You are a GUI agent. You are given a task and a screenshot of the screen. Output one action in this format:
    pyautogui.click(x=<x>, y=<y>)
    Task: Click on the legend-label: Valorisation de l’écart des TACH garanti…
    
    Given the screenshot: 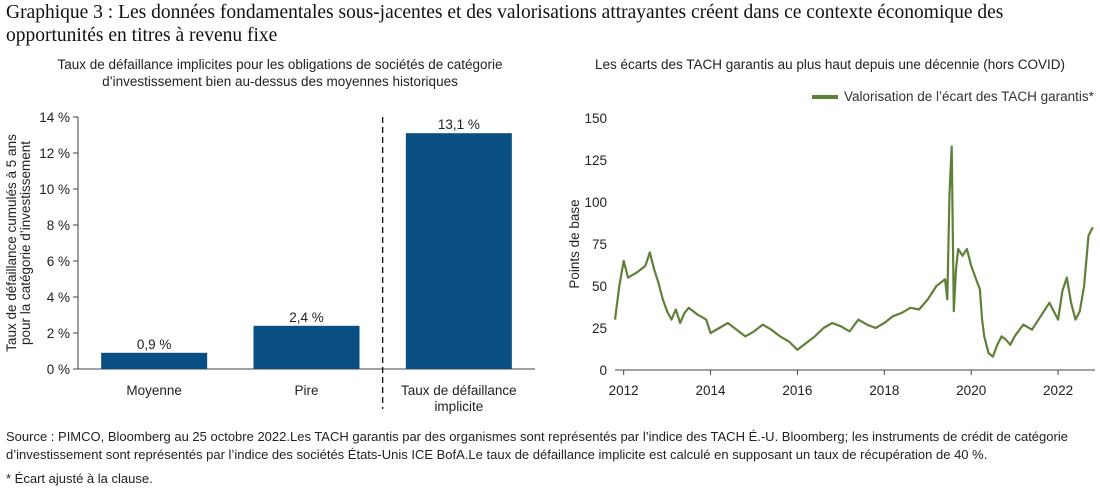 What is the action you would take?
    pyautogui.click(x=969, y=96)
    